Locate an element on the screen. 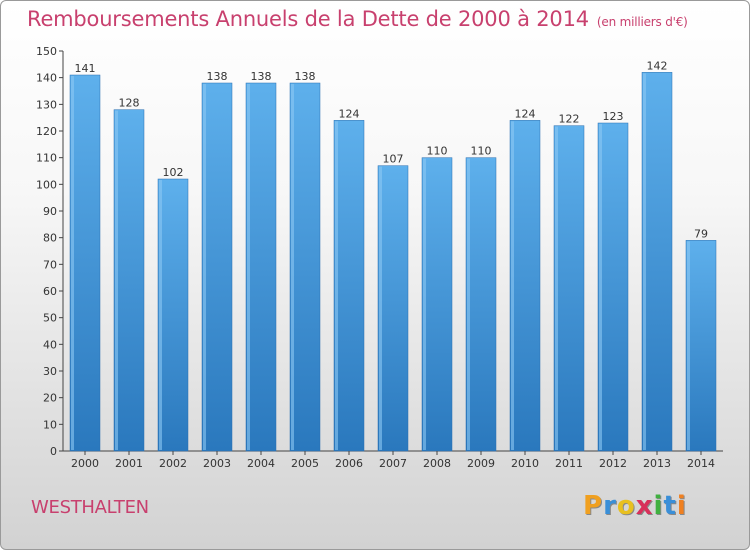 This screenshot has height=550, width=750. x-tick-label-2001: 2001 is located at coordinates (129, 463).